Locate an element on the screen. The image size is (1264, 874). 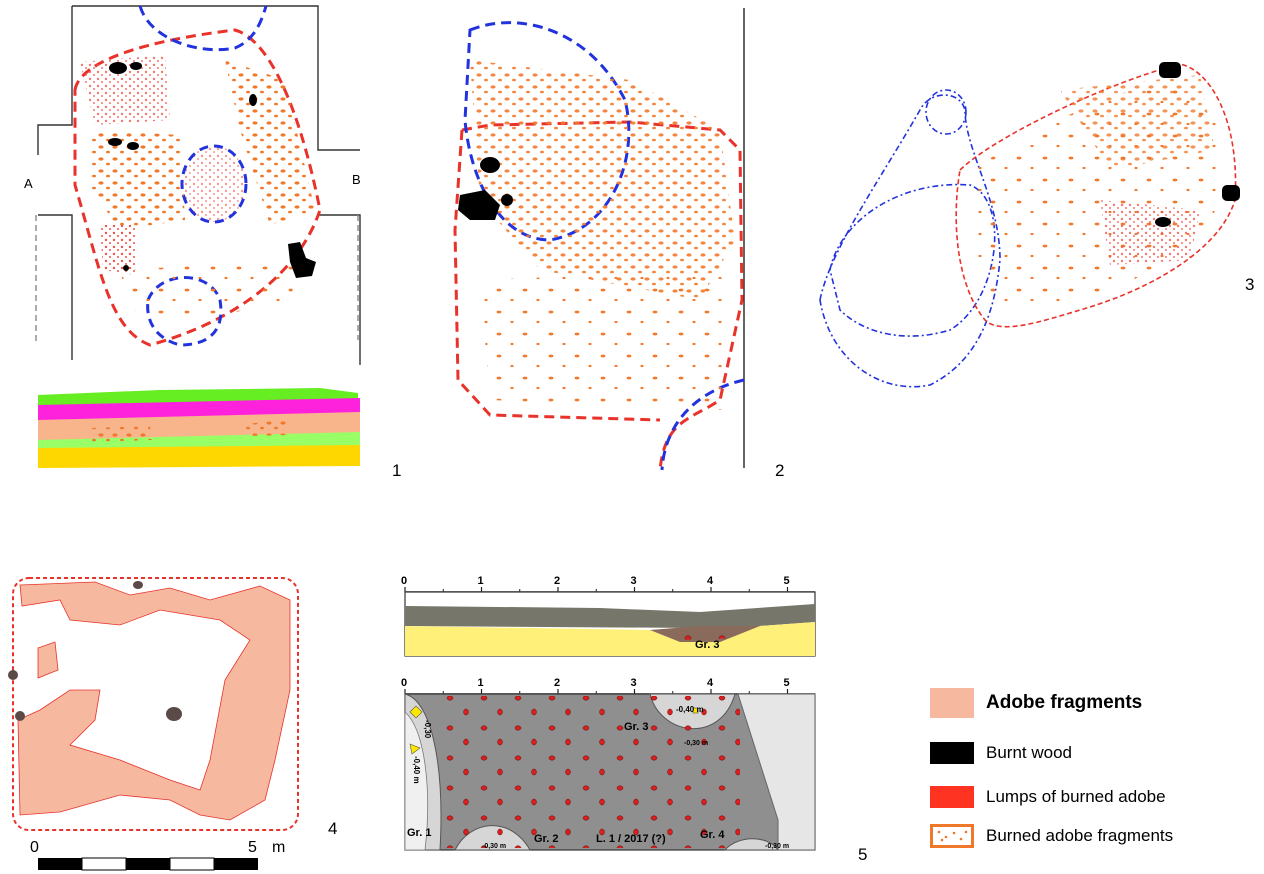
legend-item-adobe-fragments: Adobe fragments is located at coordinates (1036, 703).